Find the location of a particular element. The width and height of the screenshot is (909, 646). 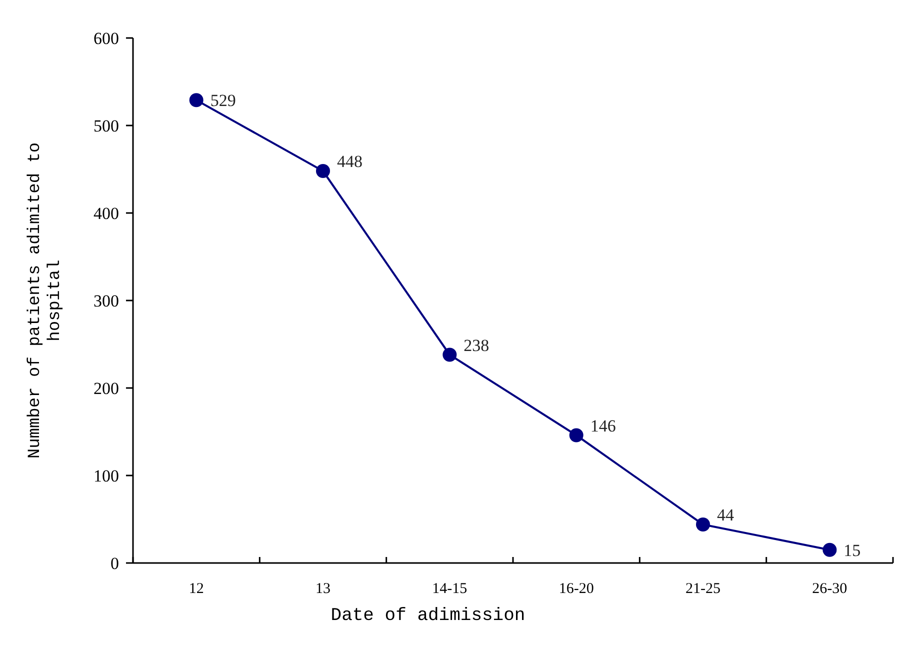

y-tick-label: 400 is located at coordinates (106, 213).